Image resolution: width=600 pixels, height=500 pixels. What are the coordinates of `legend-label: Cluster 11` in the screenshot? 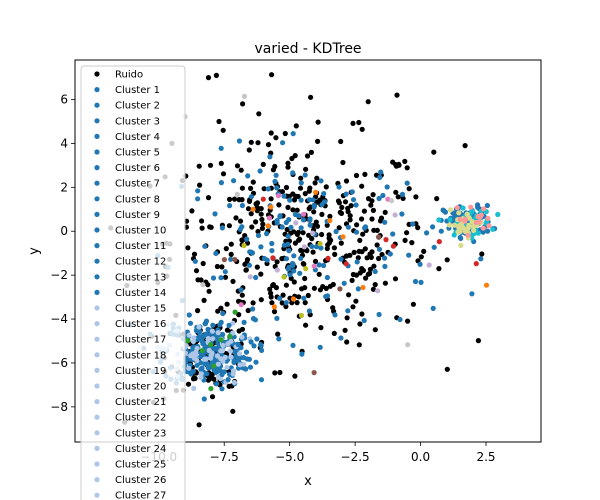 It's located at (140, 246).